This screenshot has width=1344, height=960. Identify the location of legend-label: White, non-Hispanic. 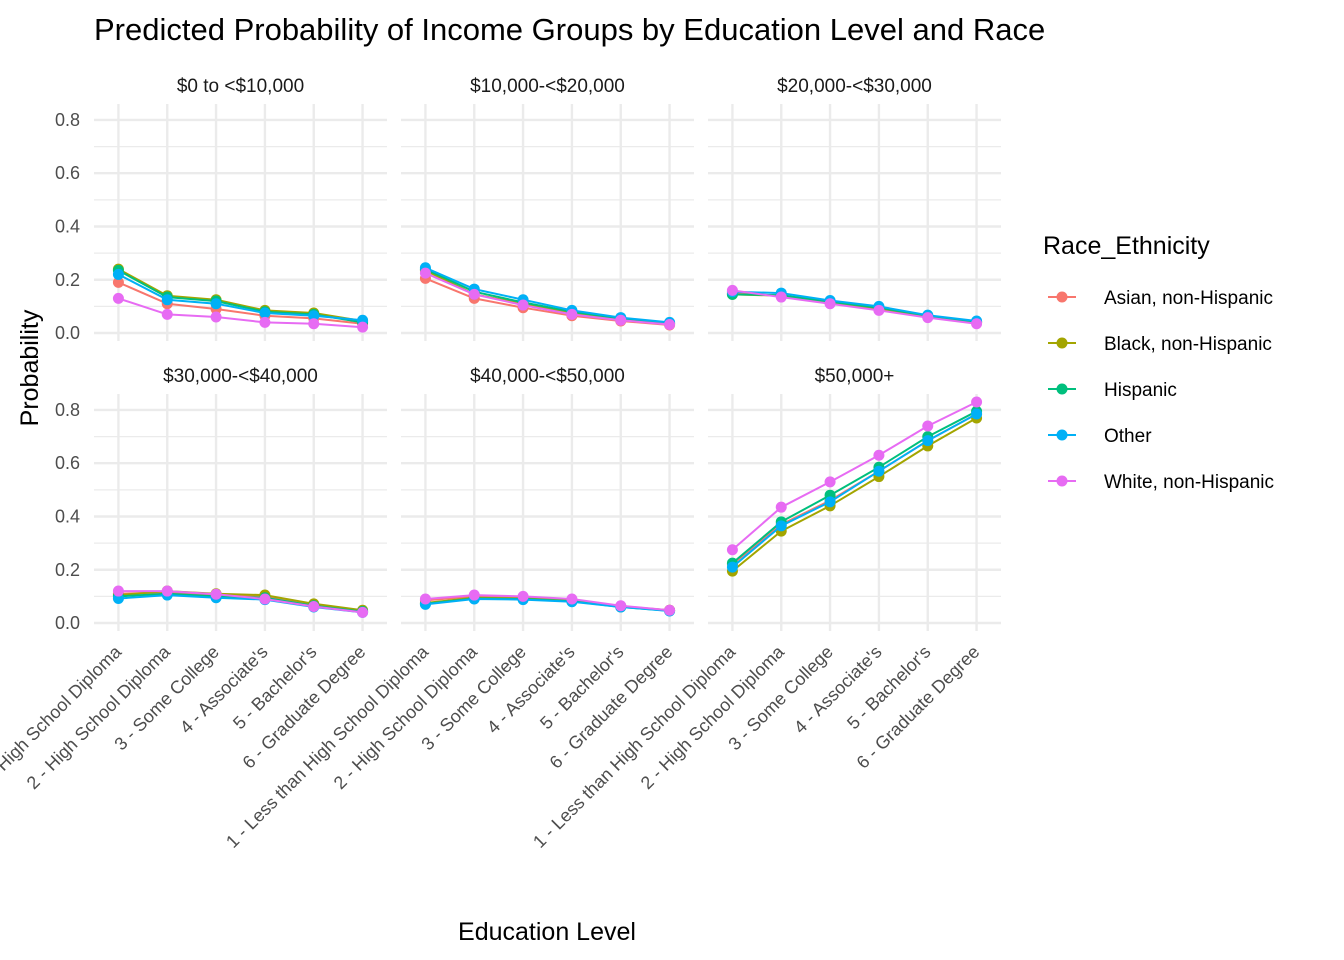
(1189, 482).